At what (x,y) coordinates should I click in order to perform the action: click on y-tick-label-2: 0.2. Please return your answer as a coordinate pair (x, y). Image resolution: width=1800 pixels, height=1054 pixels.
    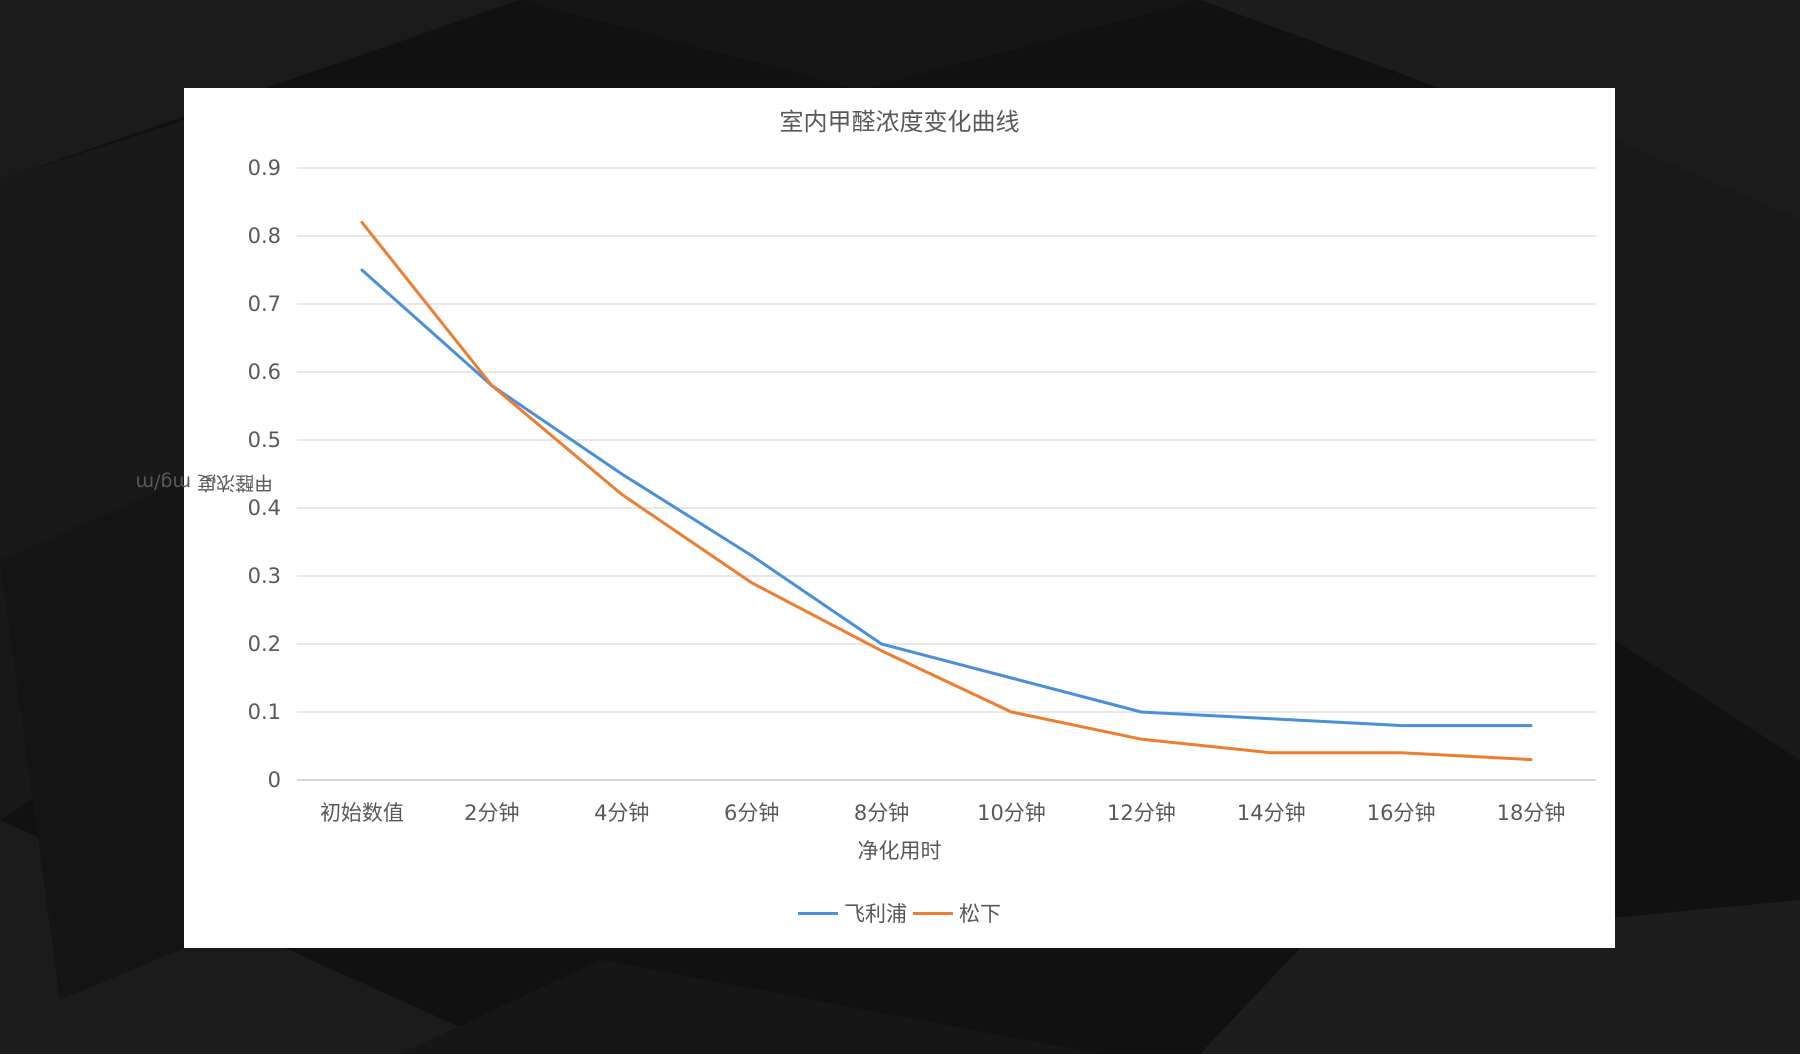
    Looking at the image, I should click on (264, 644).